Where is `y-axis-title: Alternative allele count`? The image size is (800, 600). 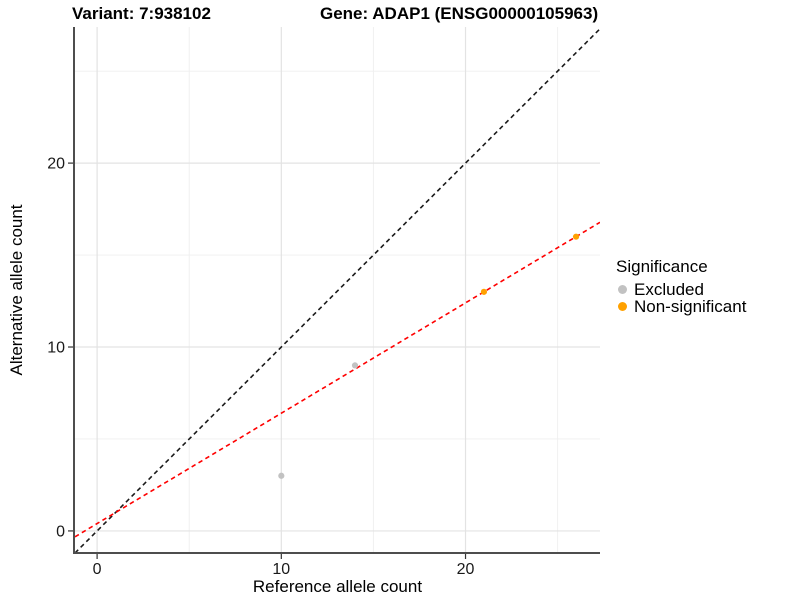 y-axis-title: Alternative allele count is located at coordinates (16, 289).